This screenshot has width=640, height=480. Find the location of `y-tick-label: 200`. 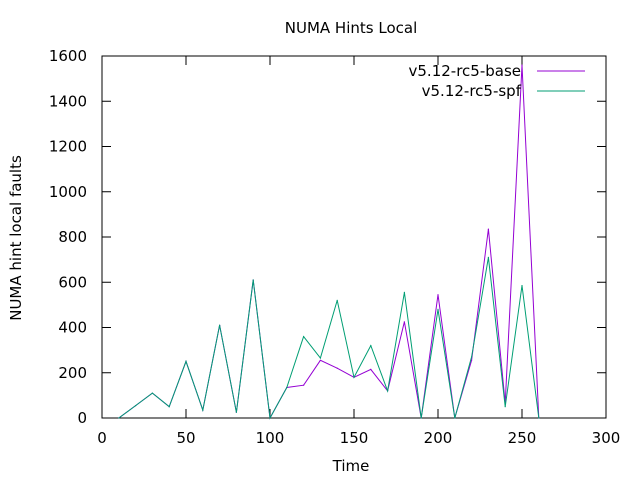

y-tick-label: 200 is located at coordinates (72, 373).